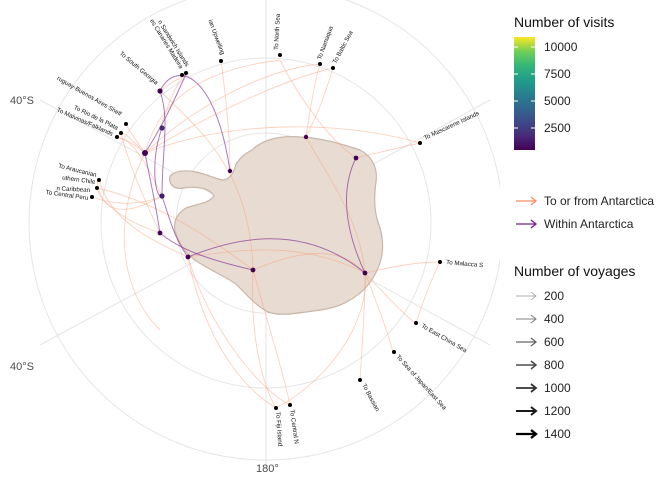 The height and width of the screenshot is (480, 672). I want to click on voyages-legend-title: Number of voyages, so click(575, 271).